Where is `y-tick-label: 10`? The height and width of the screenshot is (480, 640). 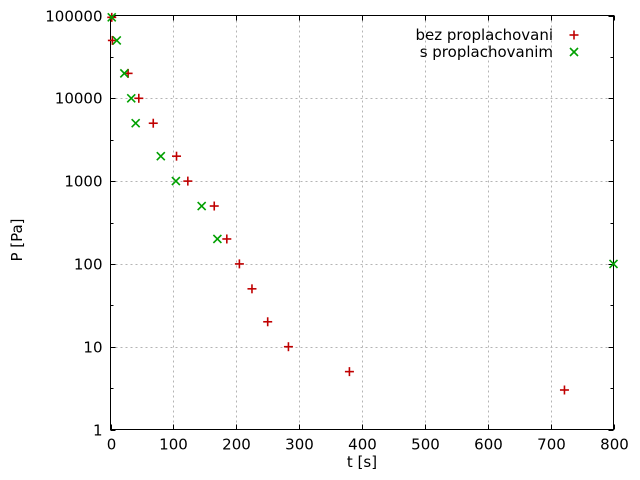 y-tick-label: 10 is located at coordinates (92, 348).